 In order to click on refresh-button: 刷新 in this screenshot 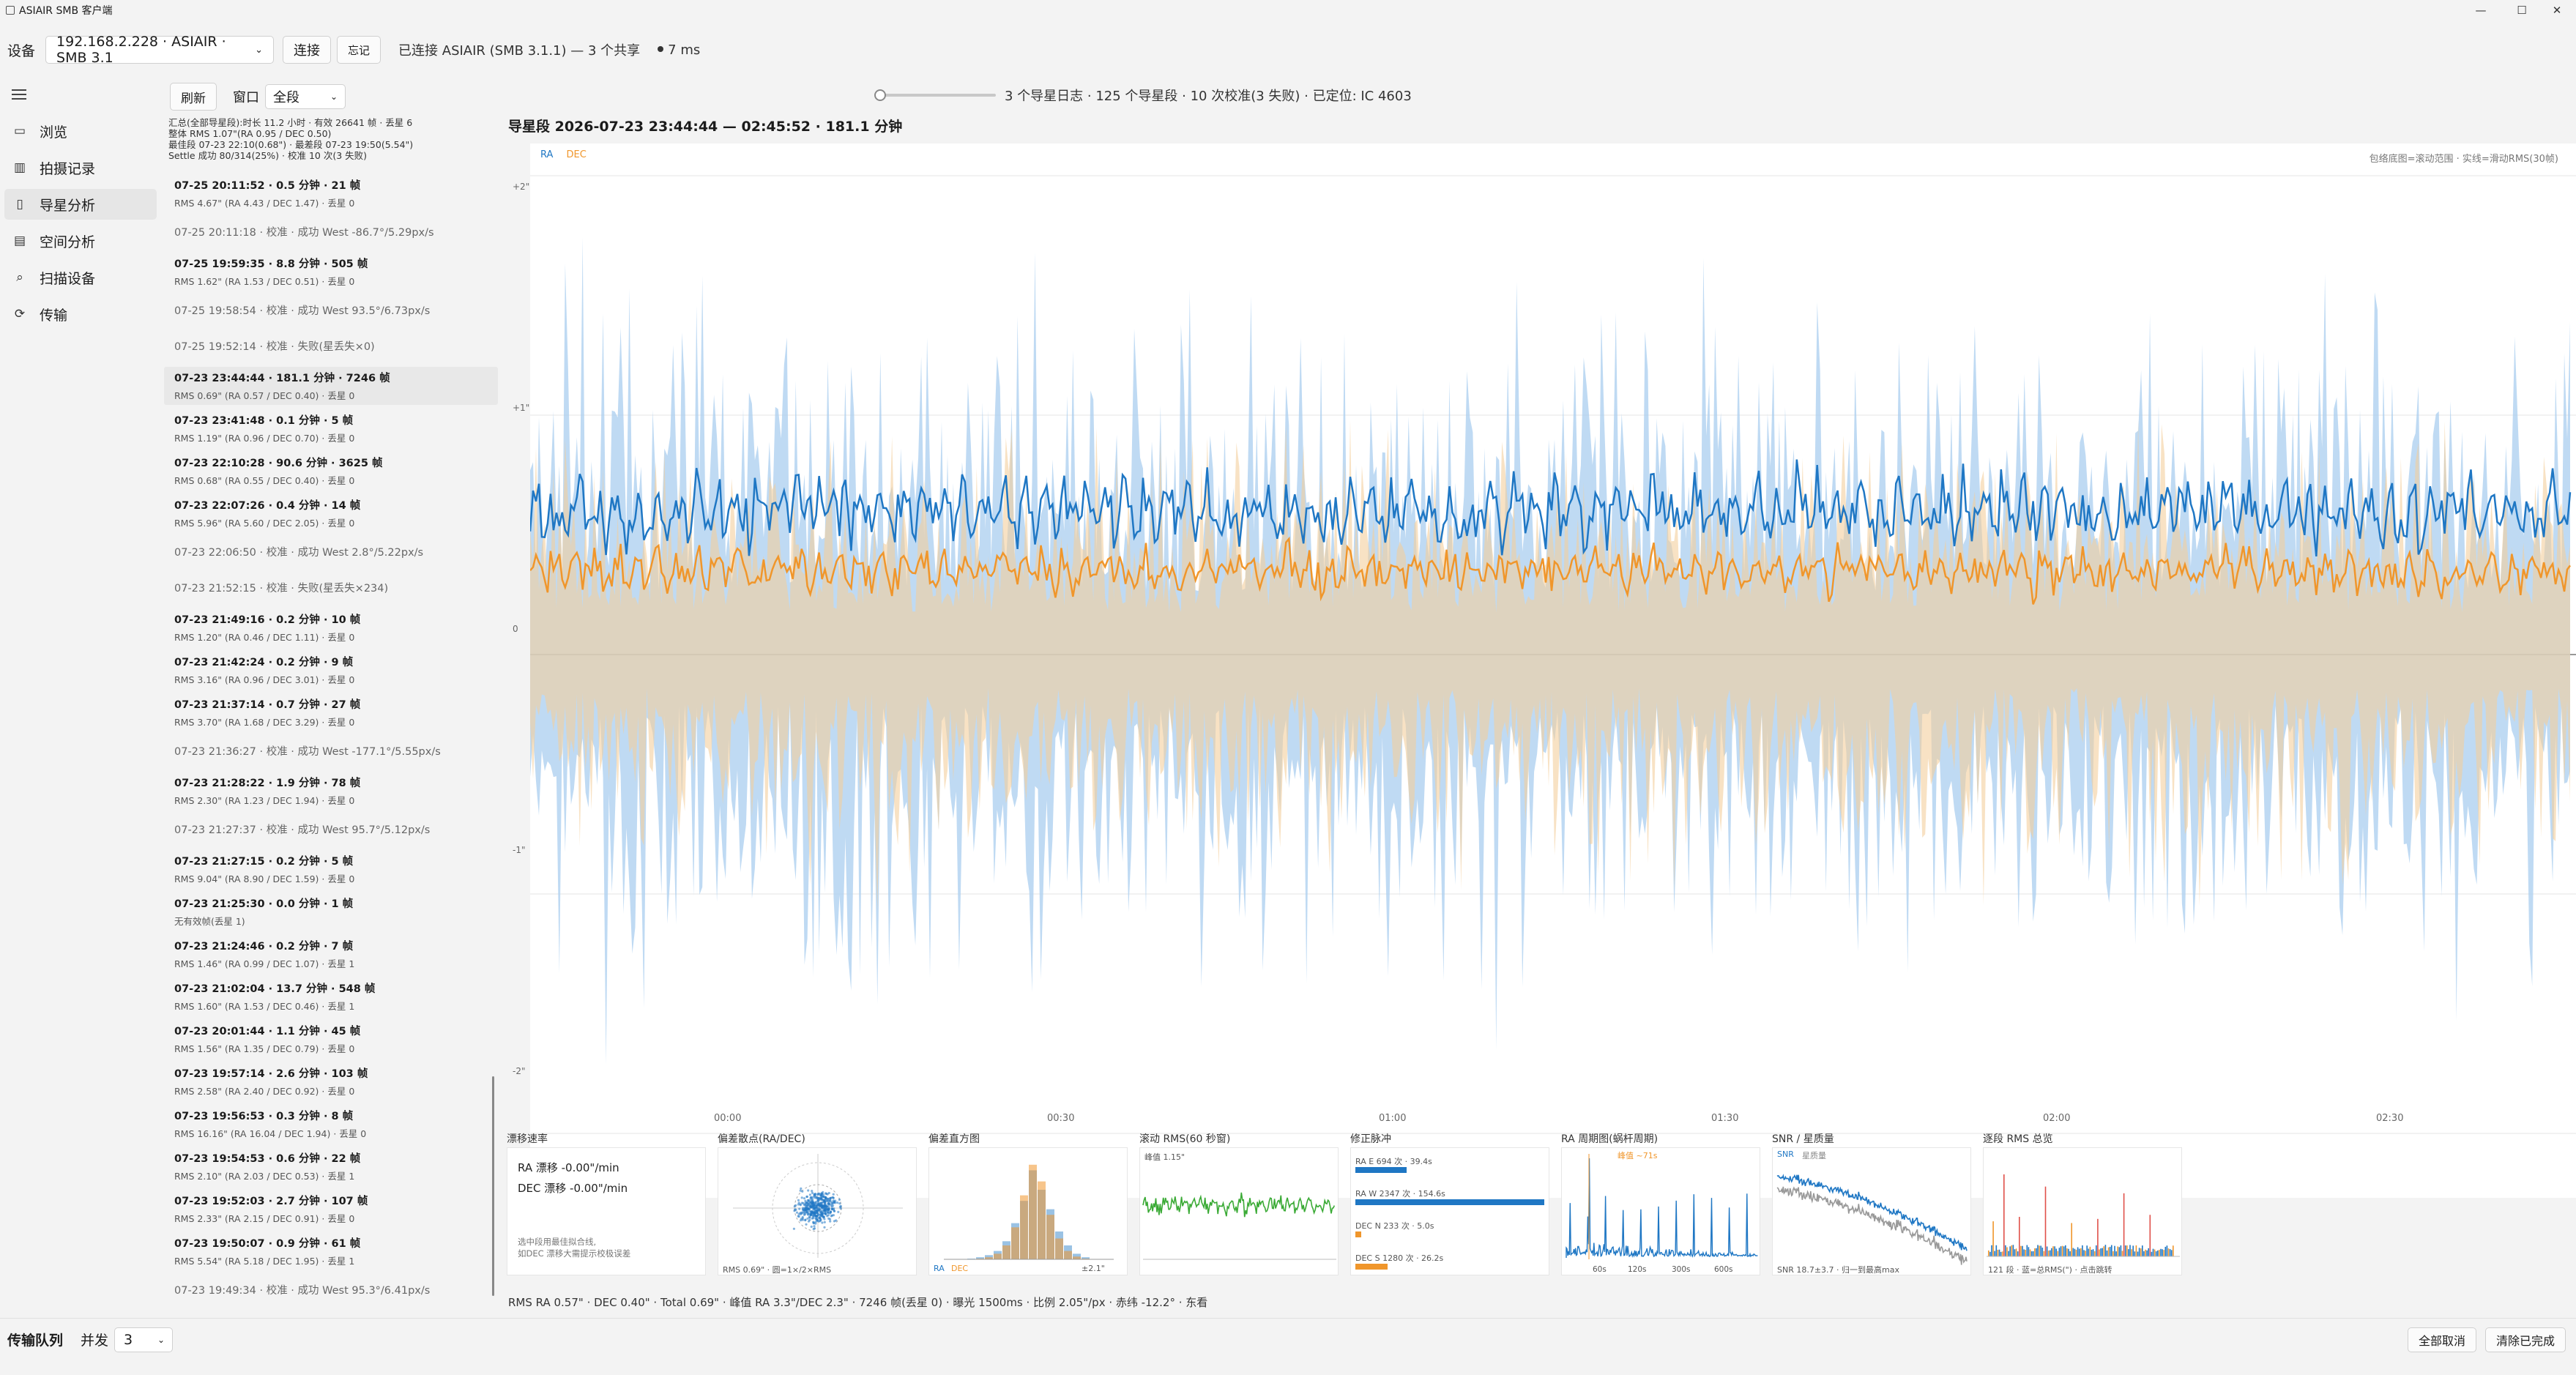, I will do `click(193, 97)`.